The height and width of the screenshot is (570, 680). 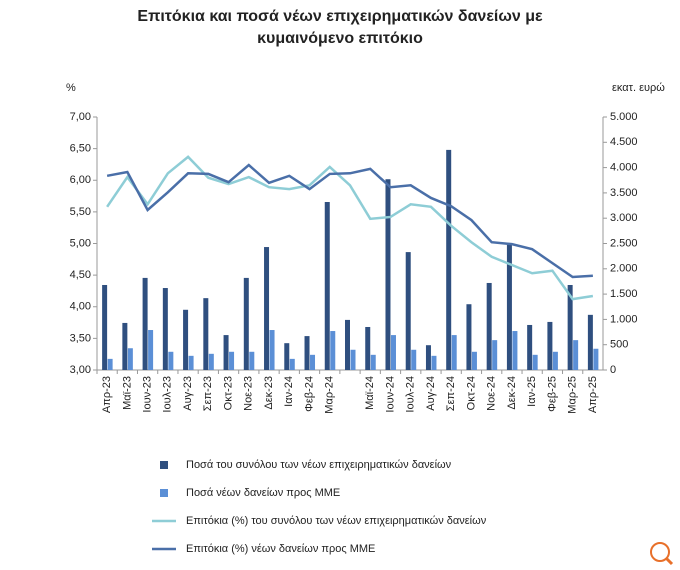 I want to click on x-tick-label: Δεκ-24, so click(x=512, y=393).